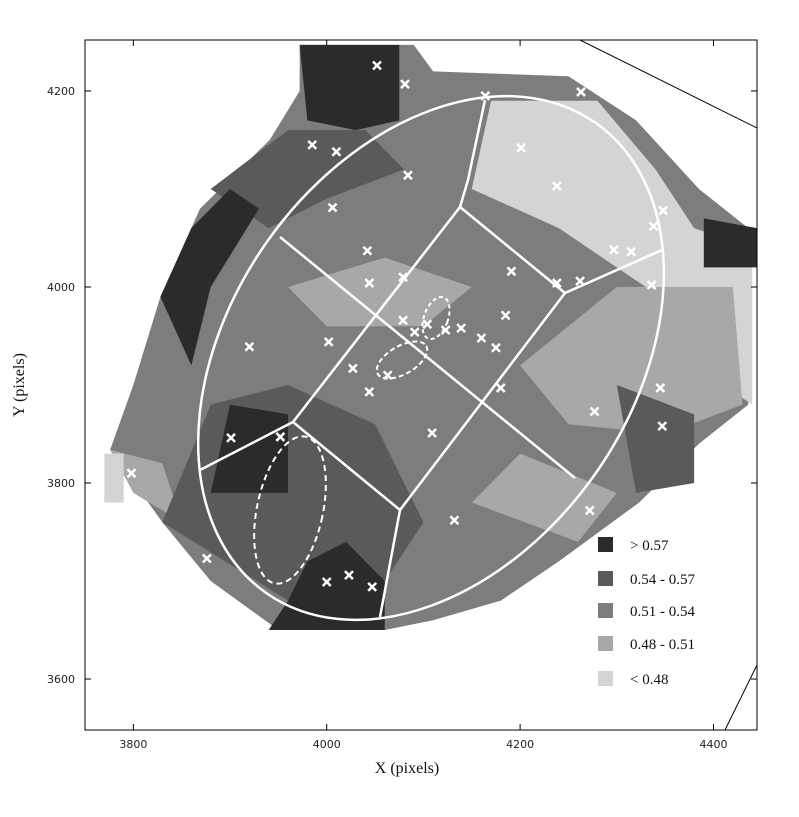 This screenshot has height=817, width=799. What do you see at coordinates (649, 546) in the screenshot?
I see `legend-label: > 0.57` at bounding box center [649, 546].